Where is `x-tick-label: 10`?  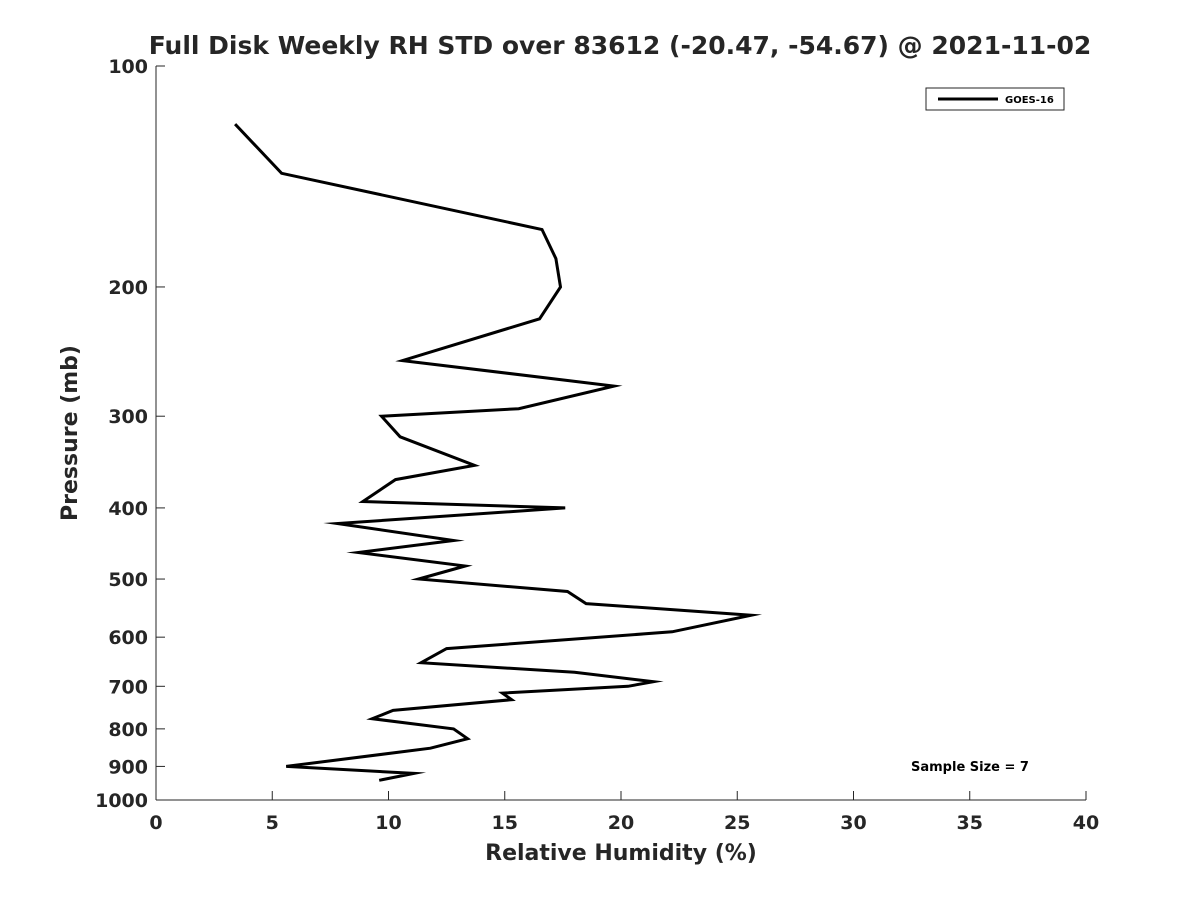
x-tick-label: 10 is located at coordinates (388, 823).